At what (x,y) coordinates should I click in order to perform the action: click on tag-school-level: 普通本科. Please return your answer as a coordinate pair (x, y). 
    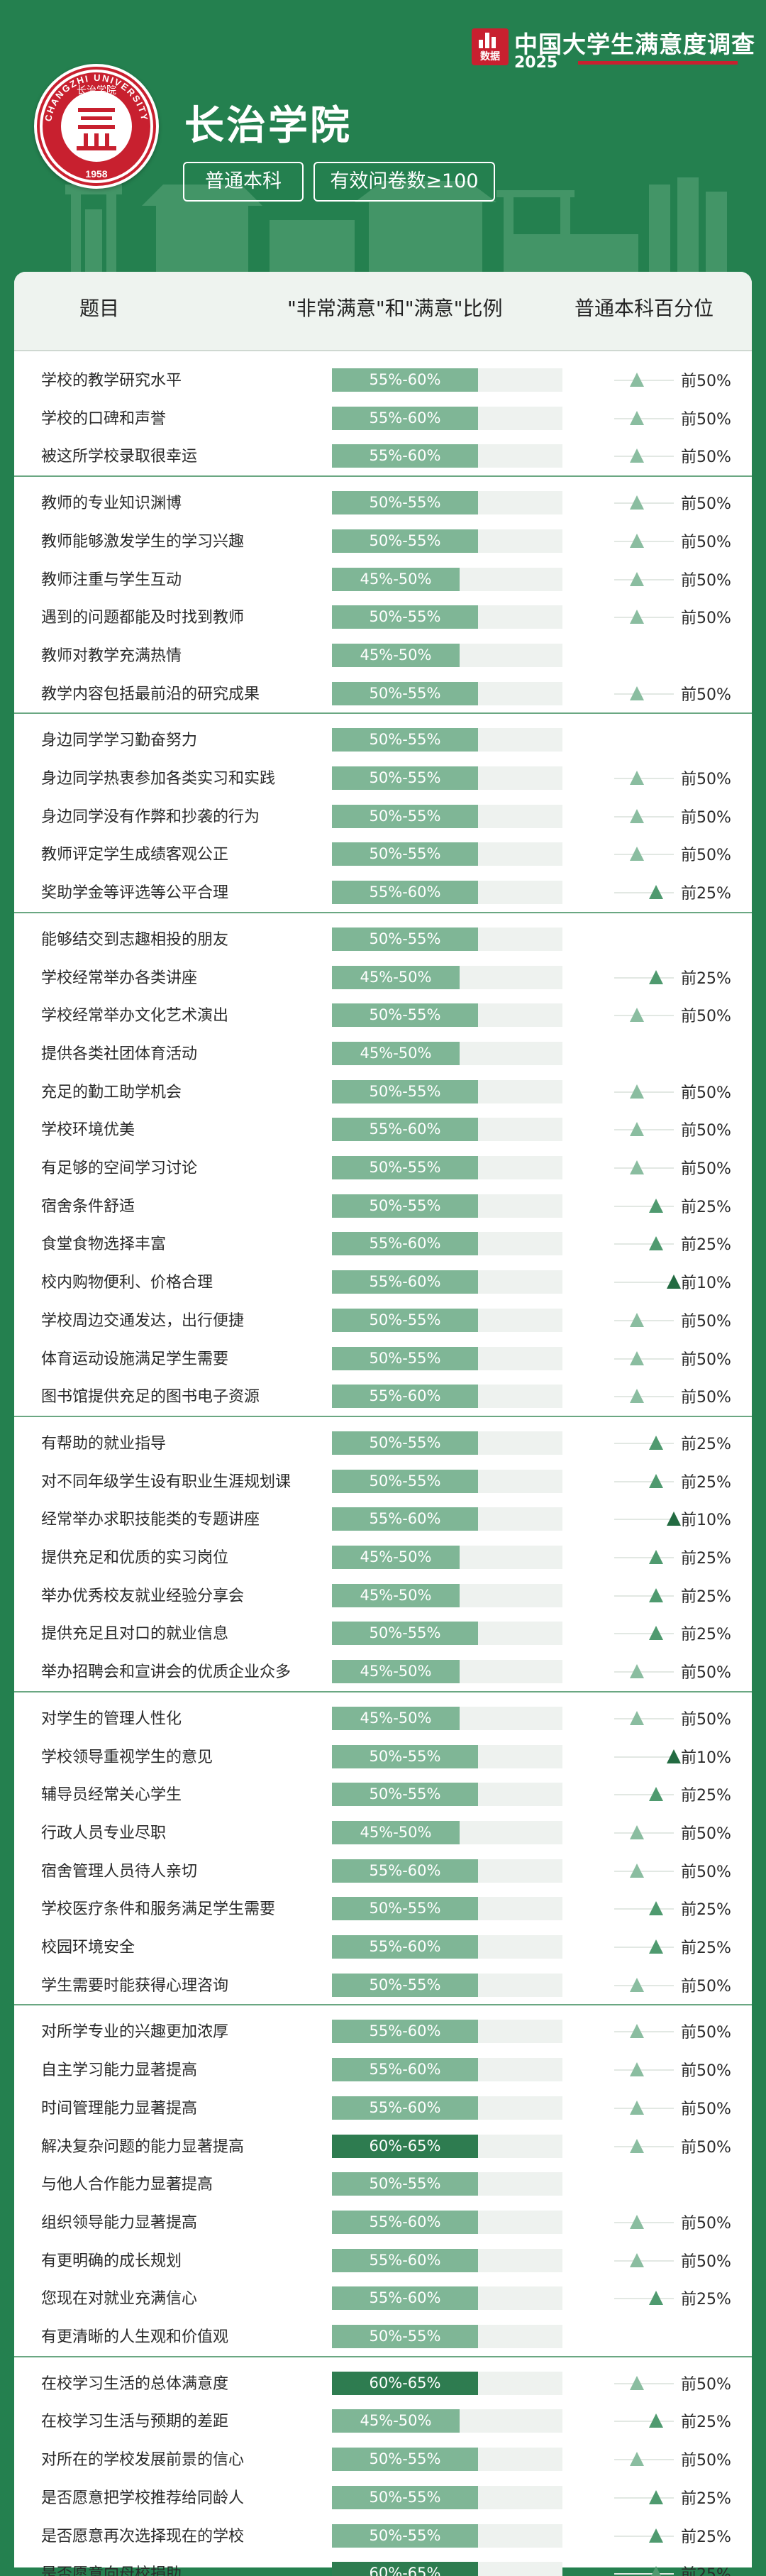
    Looking at the image, I should click on (243, 182).